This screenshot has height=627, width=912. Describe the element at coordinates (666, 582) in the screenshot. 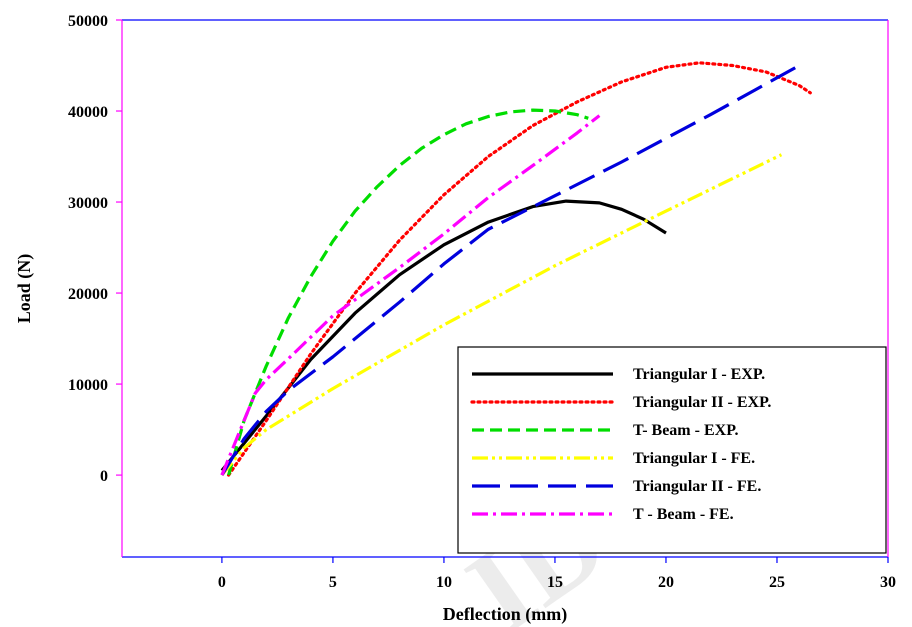

I see `x-tick-label: 20` at that location.